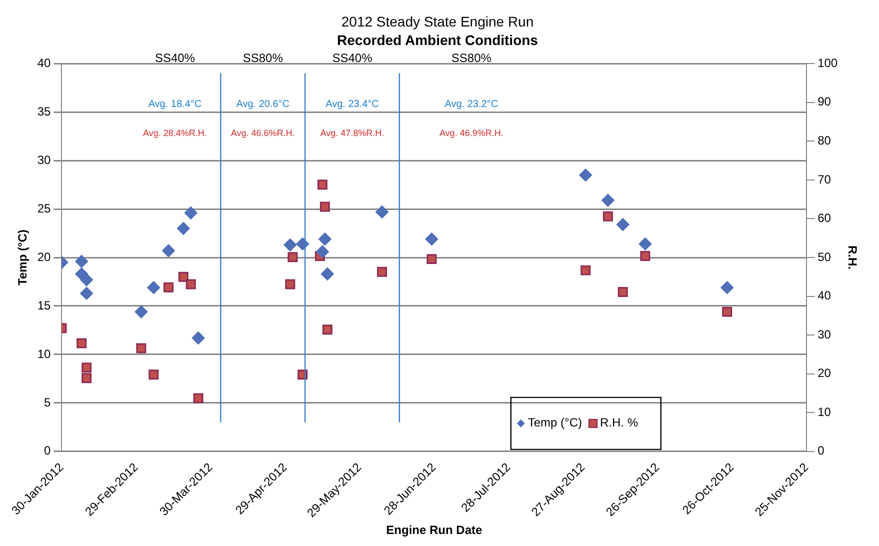  I want to click on y-tick-label: 40, so click(44, 63).